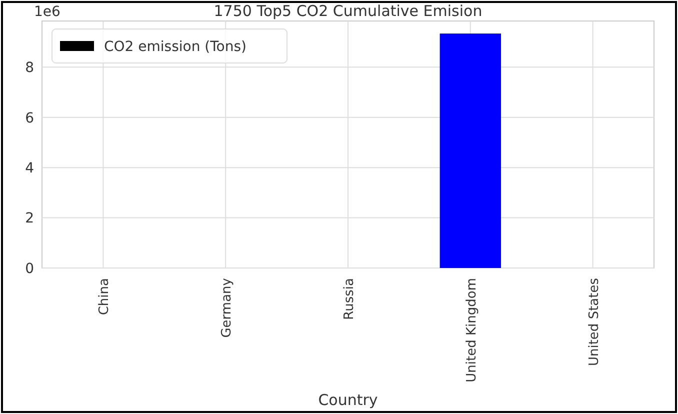 This screenshot has height=414, width=678. Describe the element at coordinates (29, 118) in the screenshot. I see `y-tick-label: 6` at that location.